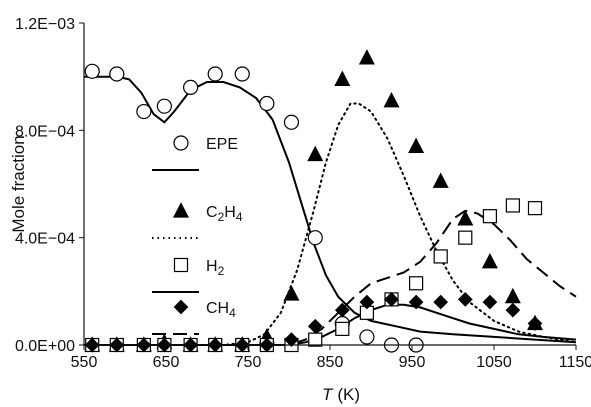  What do you see at coordinates (45, 131) in the screenshot?
I see `y-tick-label: 8.0E−04` at bounding box center [45, 131].